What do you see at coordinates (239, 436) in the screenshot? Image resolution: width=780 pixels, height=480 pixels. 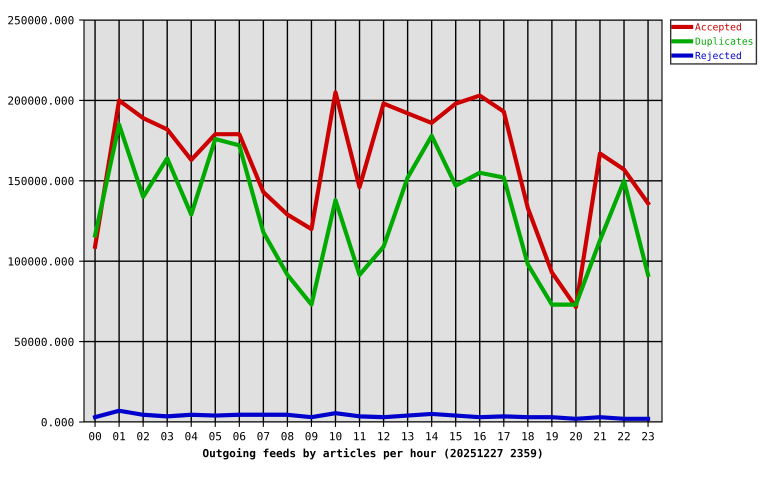 I see `x-tick-label: 06` at bounding box center [239, 436].